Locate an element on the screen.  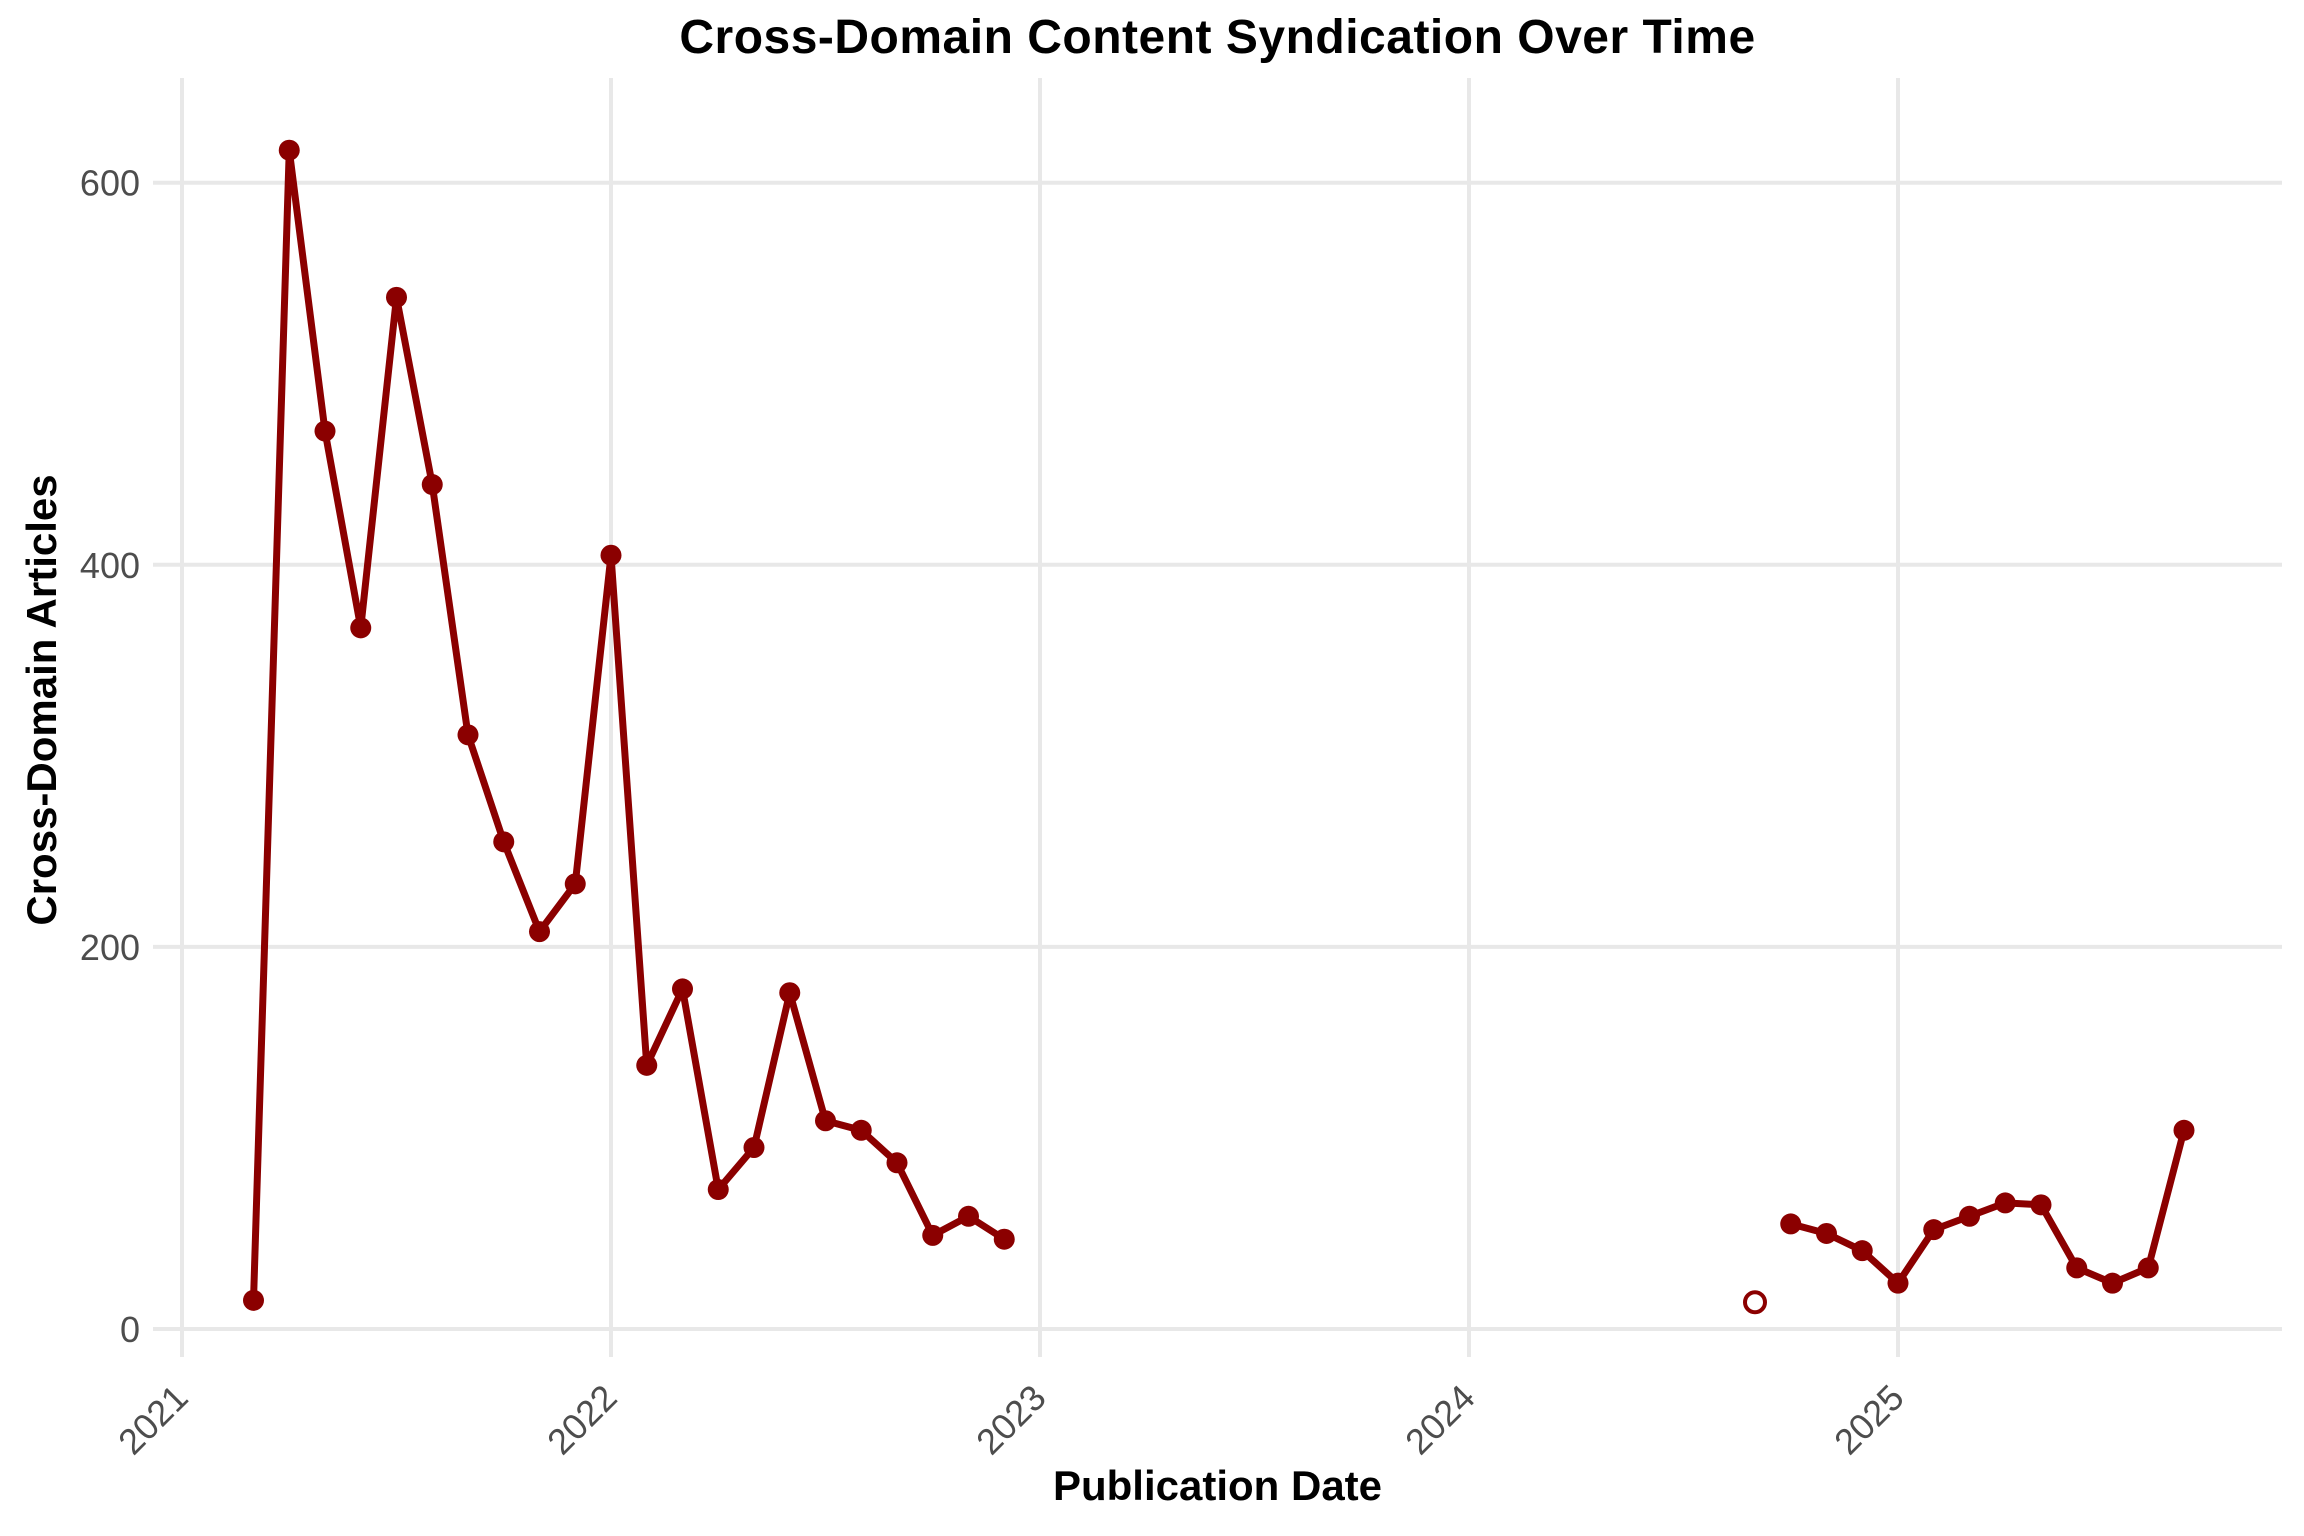
y-tick-label: 0 is located at coordinates (130, 1329).